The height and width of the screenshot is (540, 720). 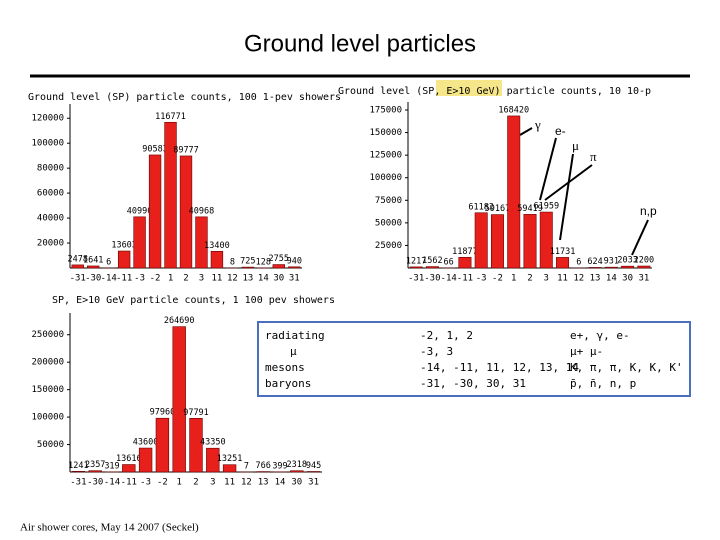 What do you see at coordinates (124, 246) in the screenshot?
I see `value-label: 13603` at bounding box center [124, 246].